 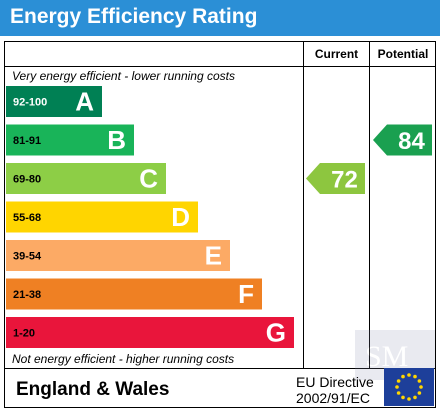 I want to click on band-e-letter: E, so click(x=213, y=256).